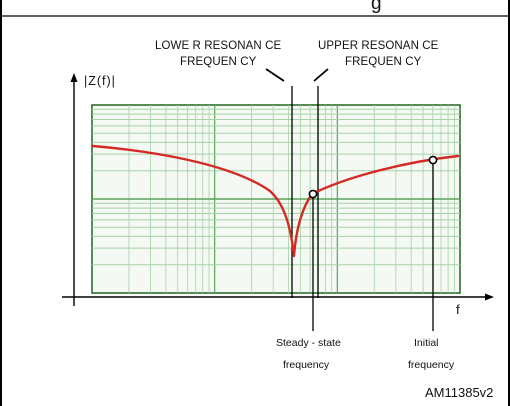  Describe the element at coordinates (74, 77) in the screenshot. I see `y-axis-arrowhead` at that location.